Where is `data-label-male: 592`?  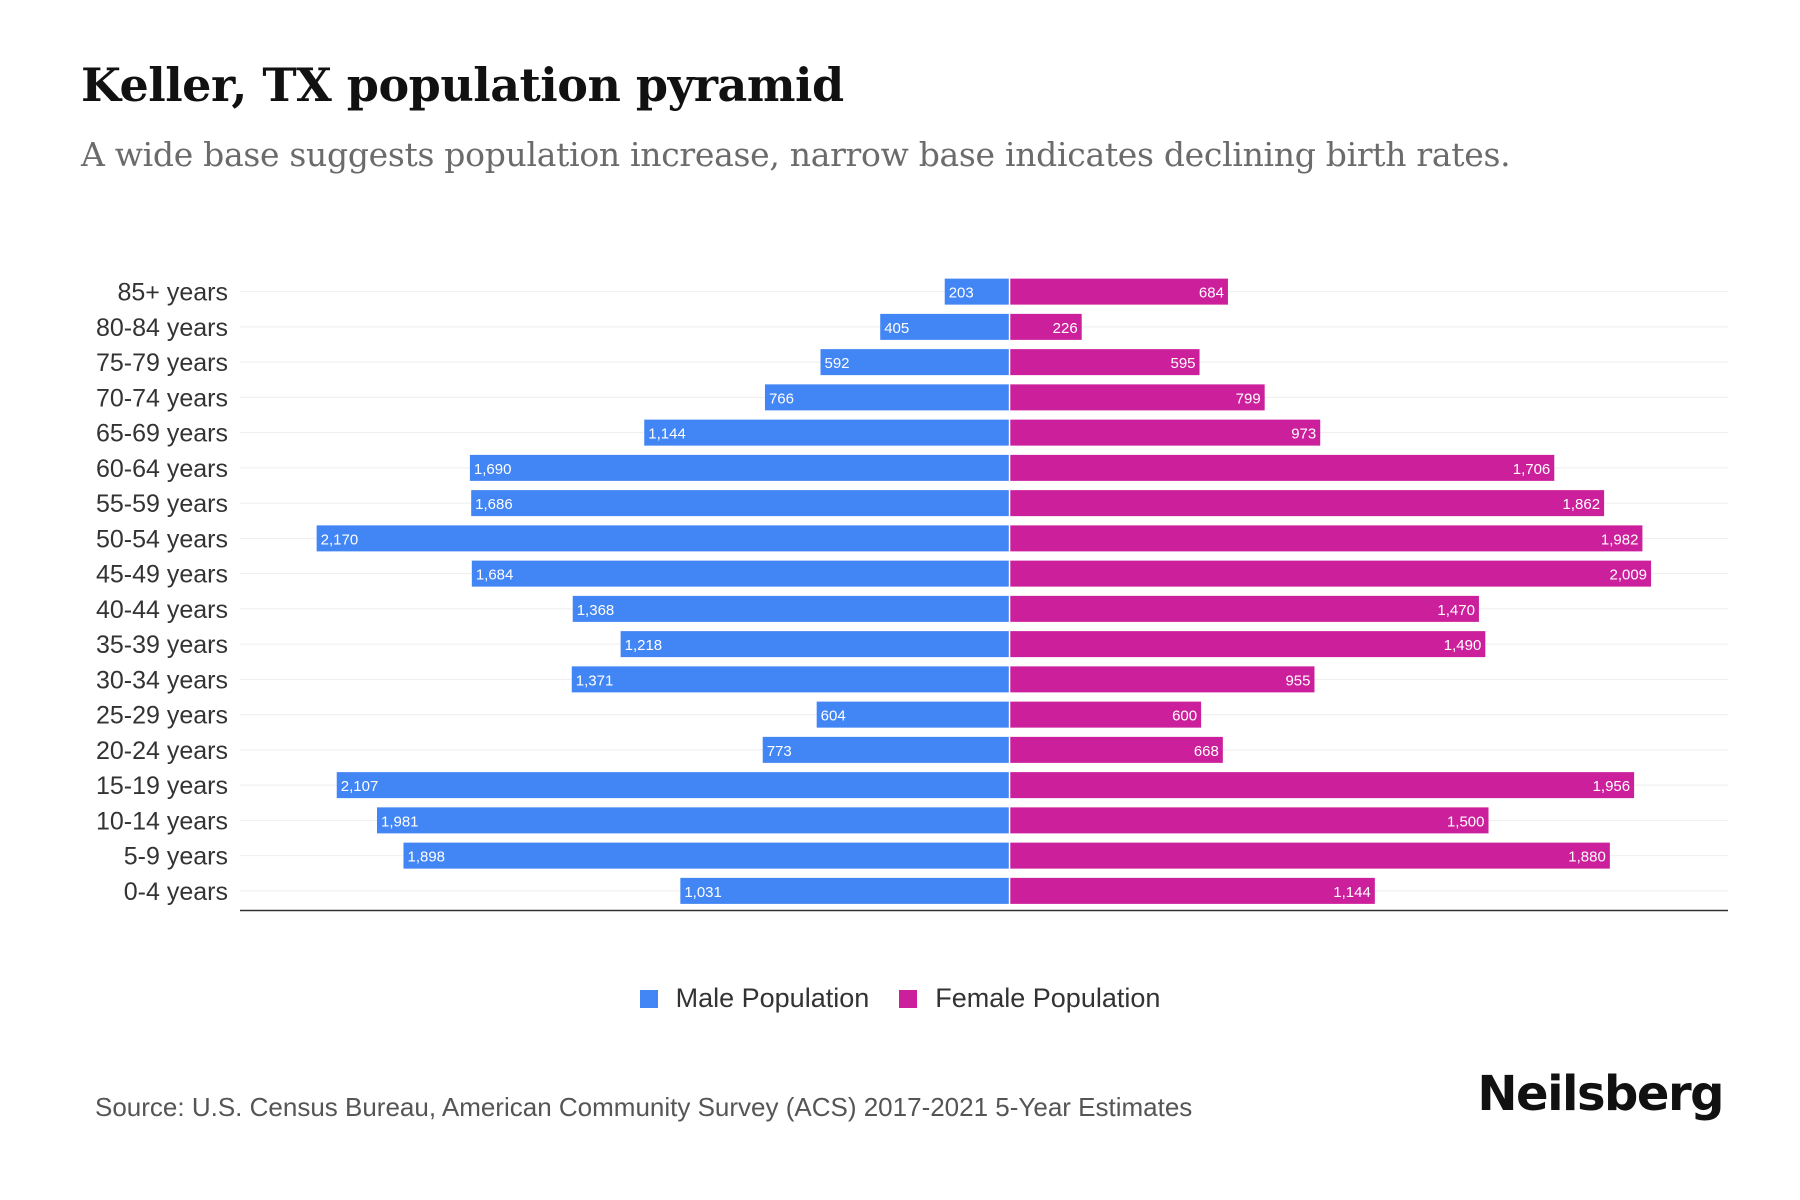 data-label-male: 592 is located at coordinates (837, 363).